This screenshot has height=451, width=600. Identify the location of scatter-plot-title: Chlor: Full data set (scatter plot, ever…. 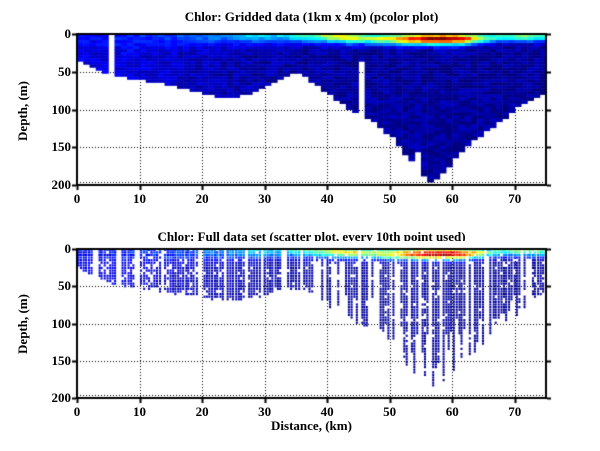
(311, 236).